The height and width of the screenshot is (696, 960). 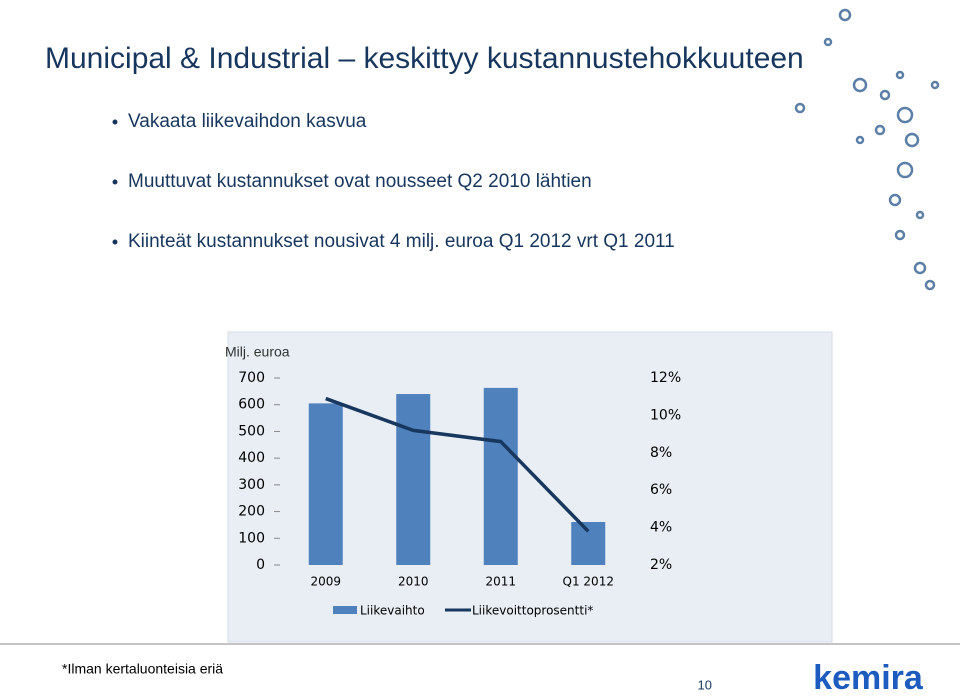 What do you see at coordinates (251, 512) in the screenshot?
I see `y-tick-label: 200` at bounding box center [251, 512].